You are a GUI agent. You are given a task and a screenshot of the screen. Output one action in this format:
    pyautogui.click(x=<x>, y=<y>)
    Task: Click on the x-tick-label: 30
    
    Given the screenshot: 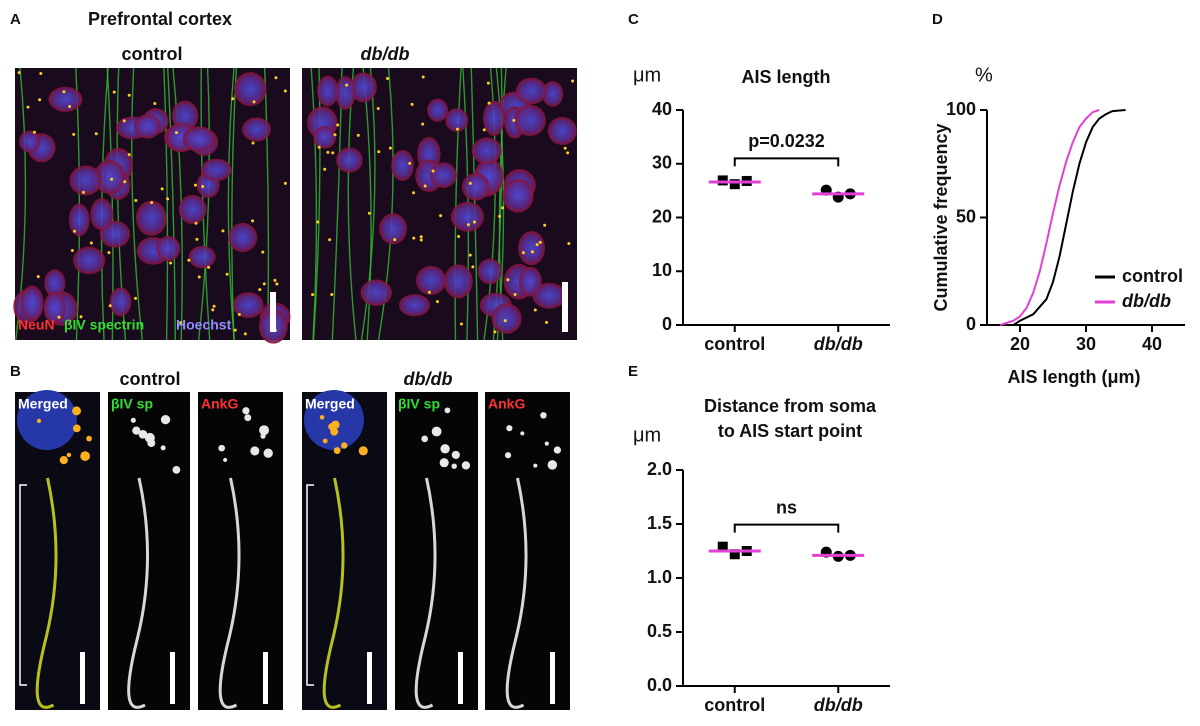 What is the action you would take?
    pyautogui.click(x=1086, y=344)
    